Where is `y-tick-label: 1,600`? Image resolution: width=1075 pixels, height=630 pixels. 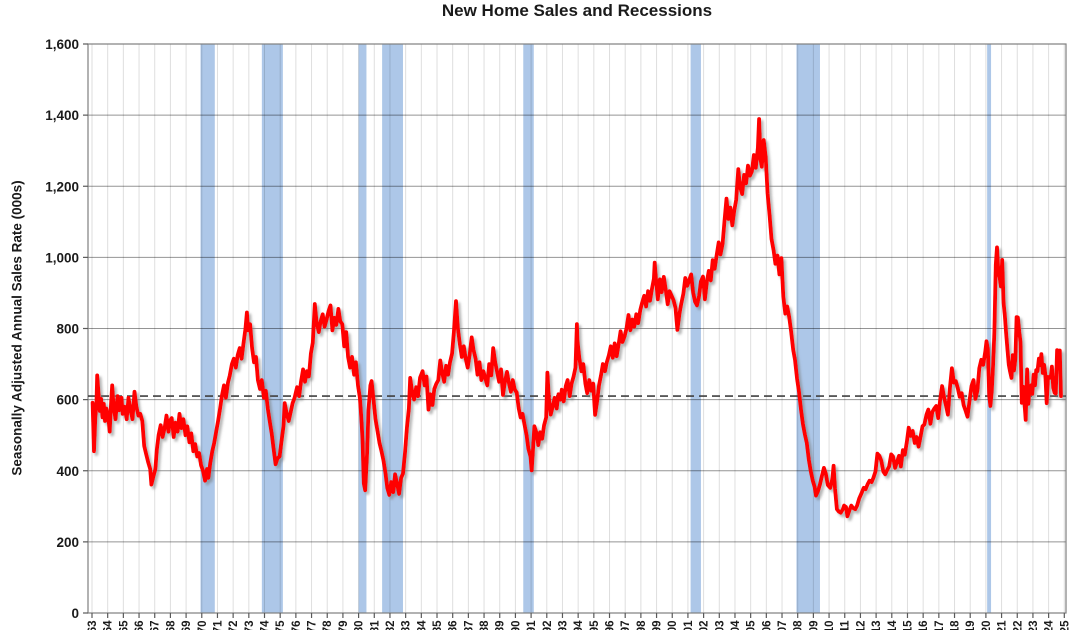 y-tick-label: 1,600 is located at coordinates (62, 44).